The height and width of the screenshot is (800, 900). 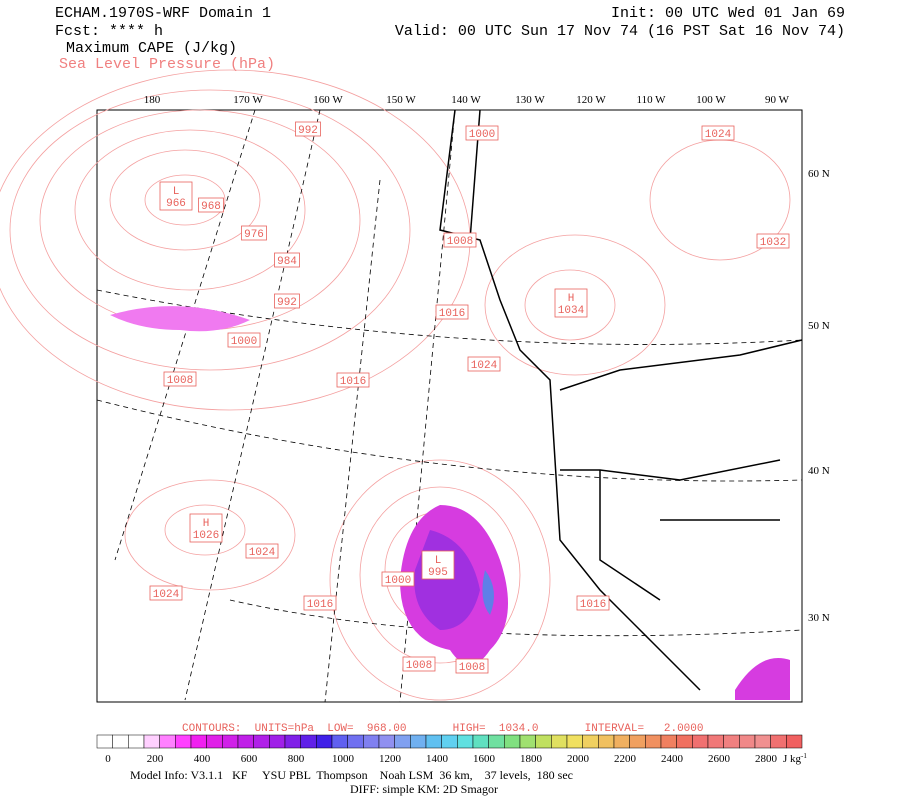 What do you see at coordinates (578, 759) in the screenshot?
I see `colorbar-label: 2000` at bounding box center [578, 759].